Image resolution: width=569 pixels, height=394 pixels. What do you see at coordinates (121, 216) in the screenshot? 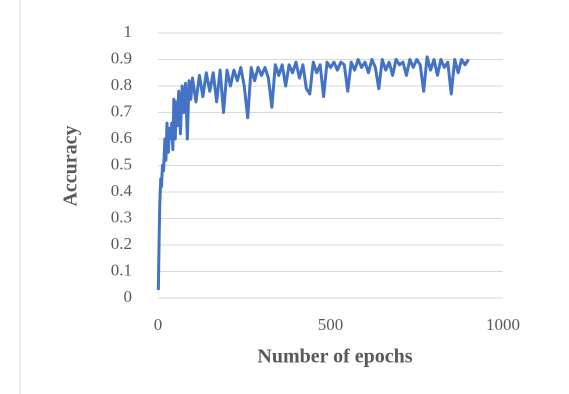
I see `y-tick-label: 0.3` at bounding box center [121, 216].